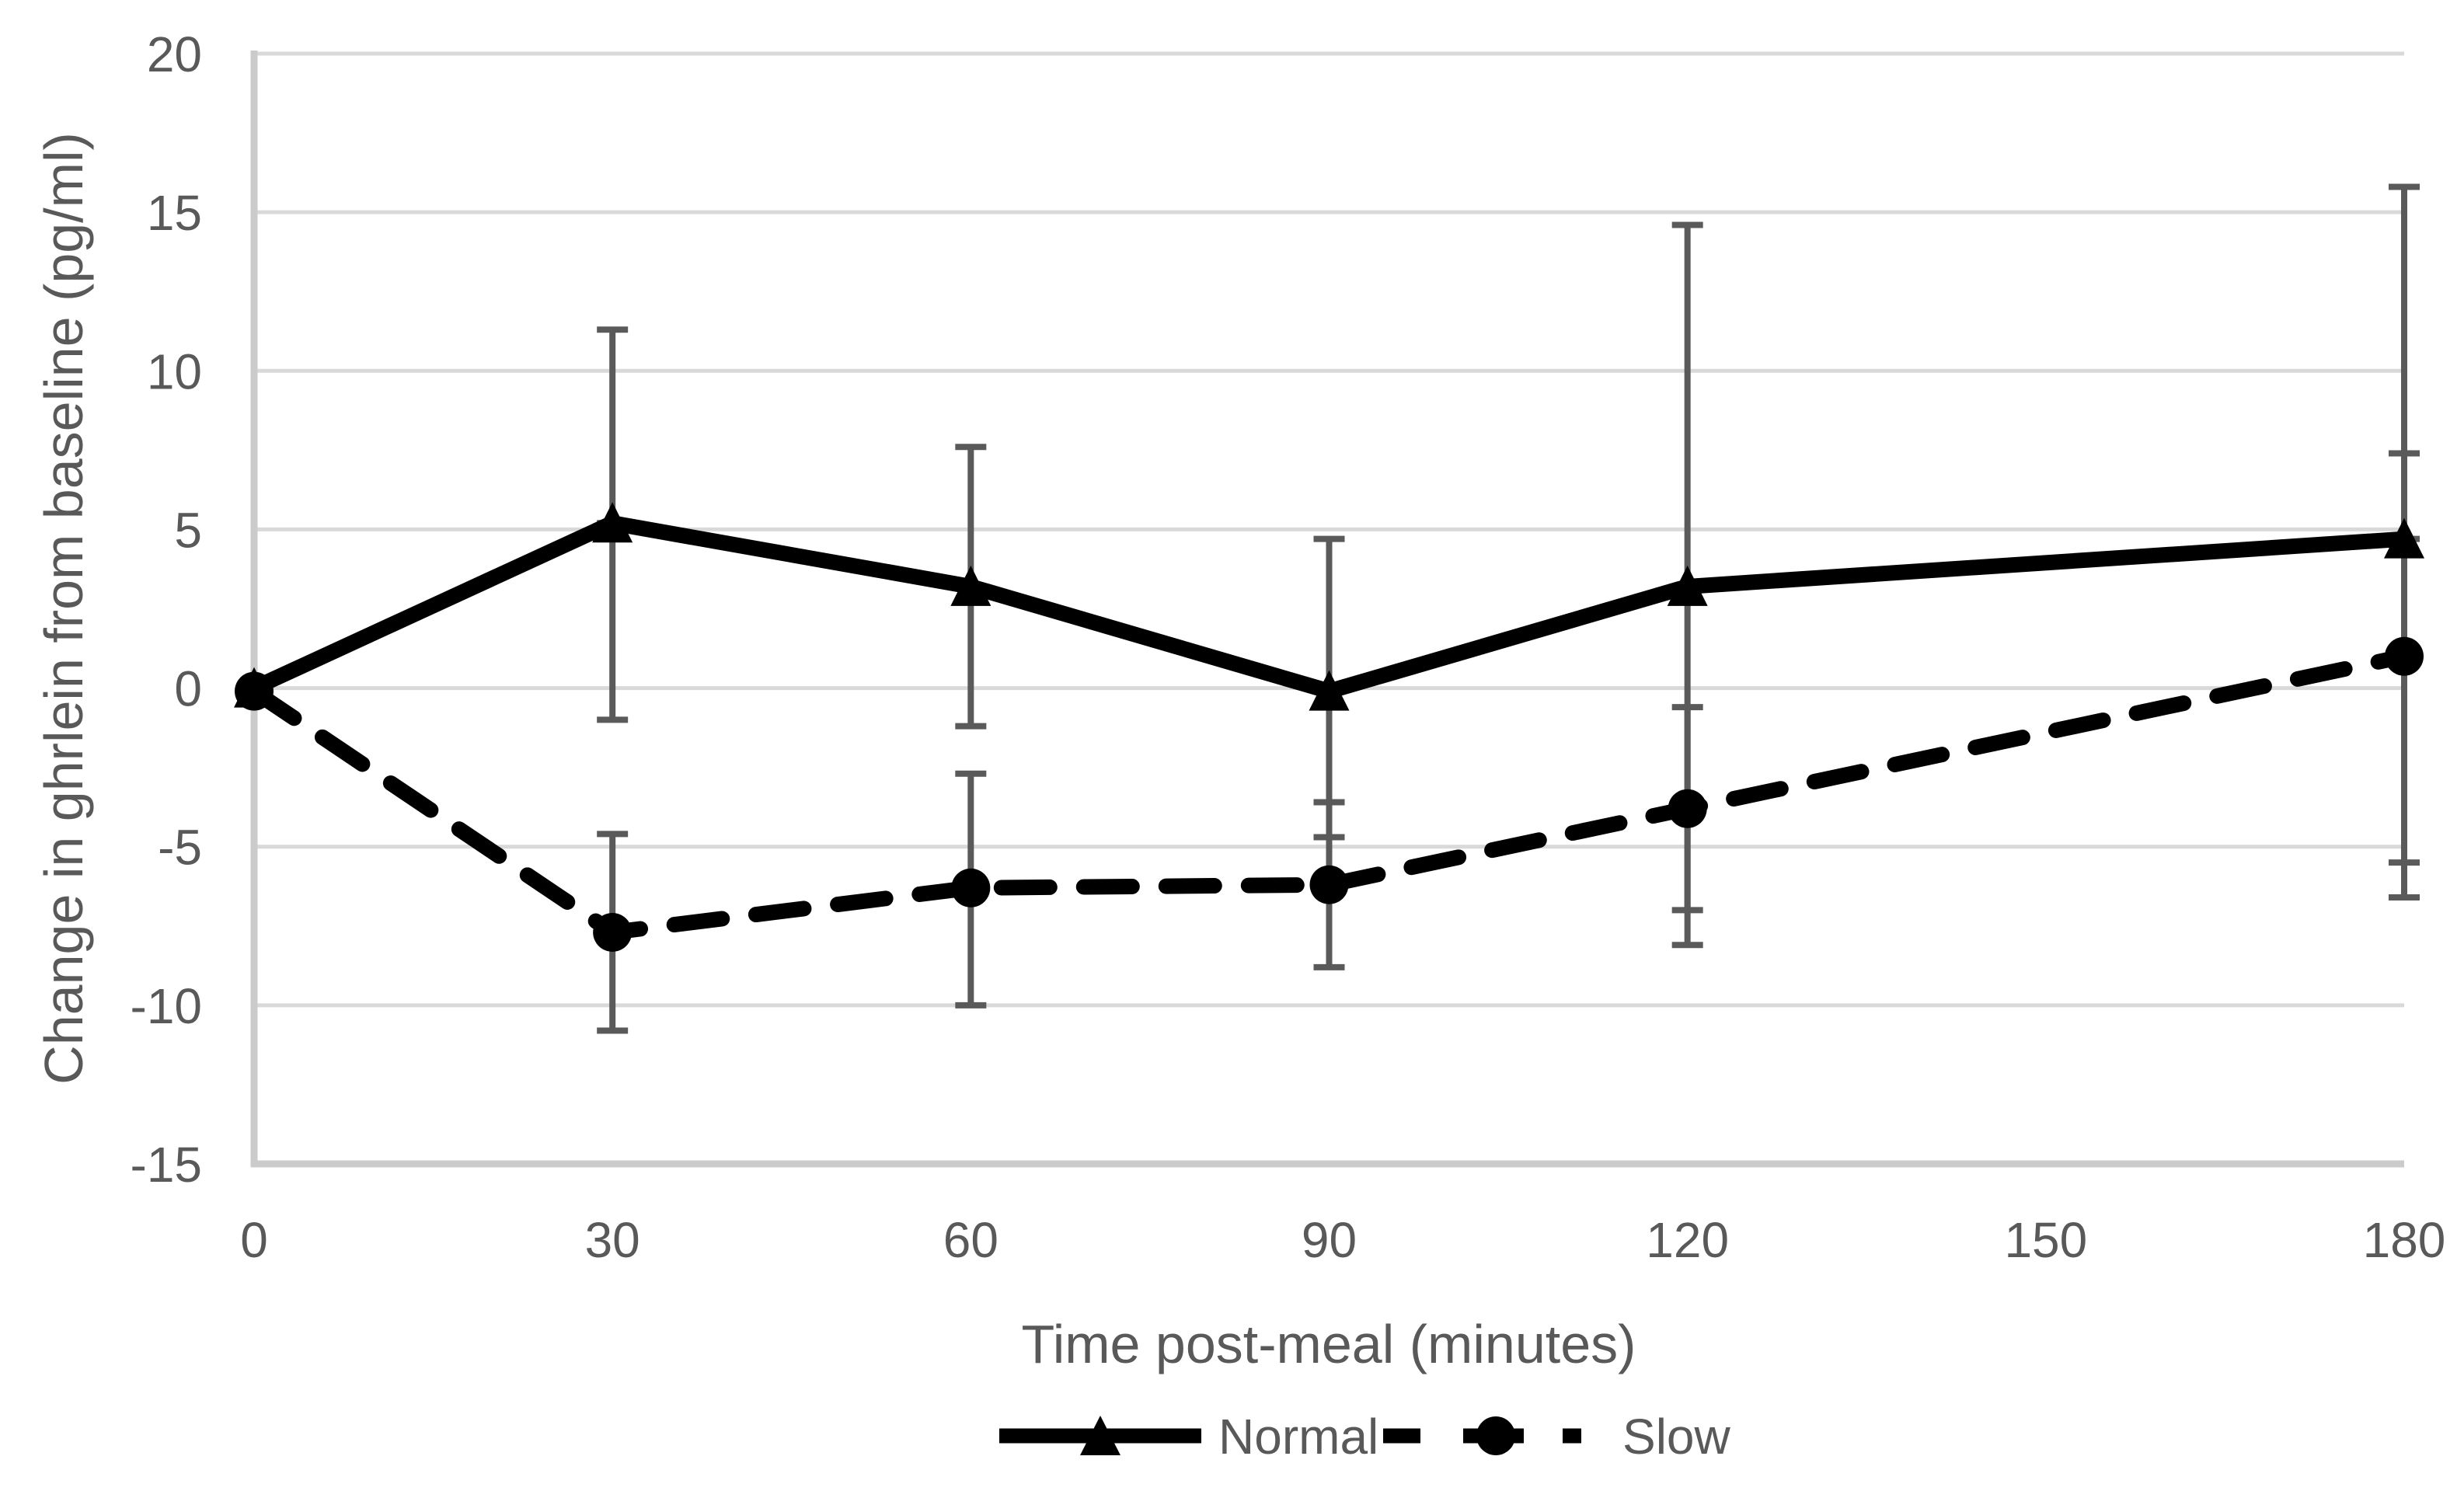 This screenshot has width=2464, height=1491. I want to click on x-tick-label: 60, so click(970, 1240).